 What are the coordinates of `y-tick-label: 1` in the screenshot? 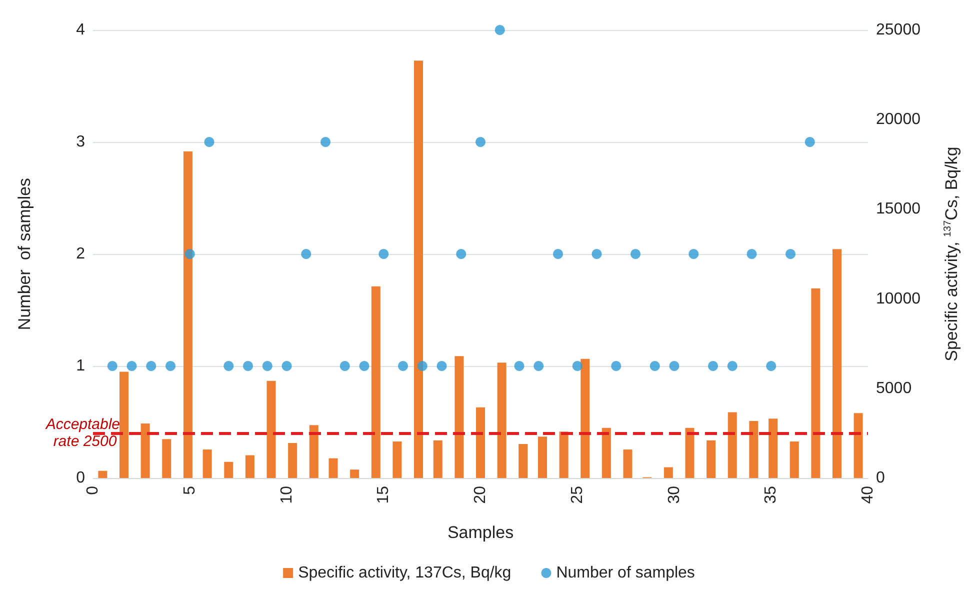 It's located at (81, 366).